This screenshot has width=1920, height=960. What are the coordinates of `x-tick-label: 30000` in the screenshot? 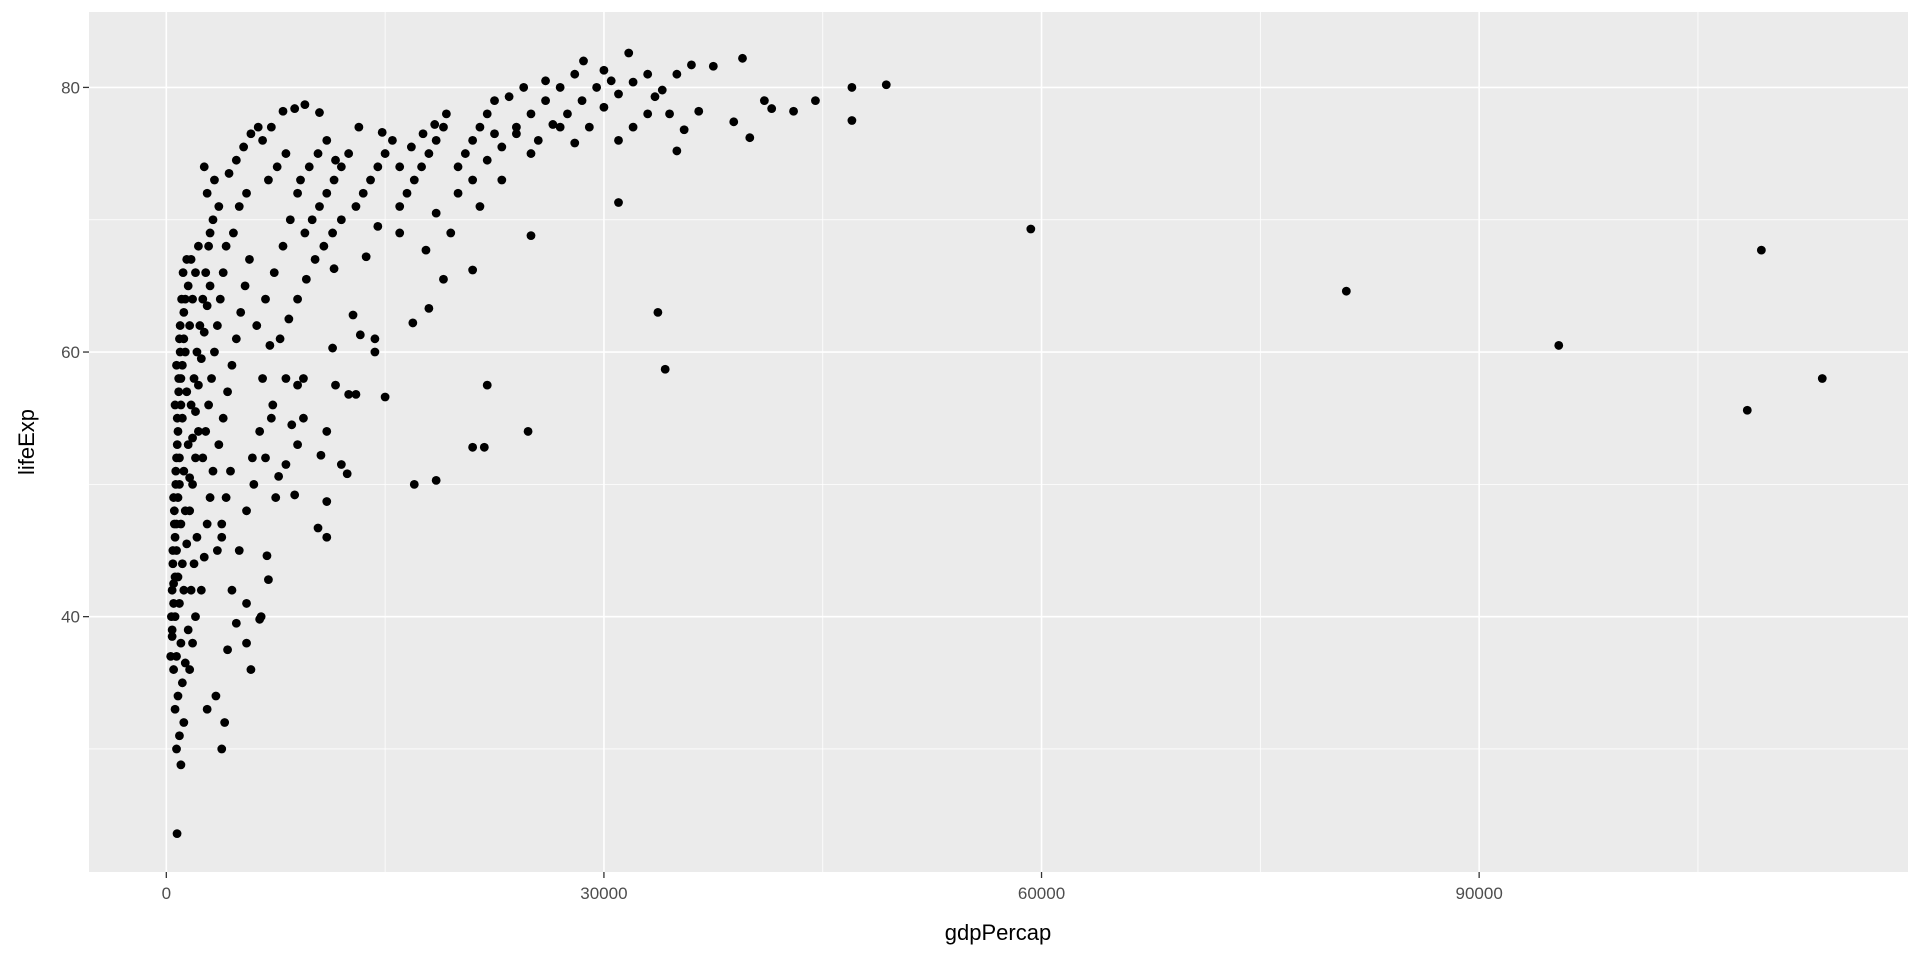 It's located at (603, 893).